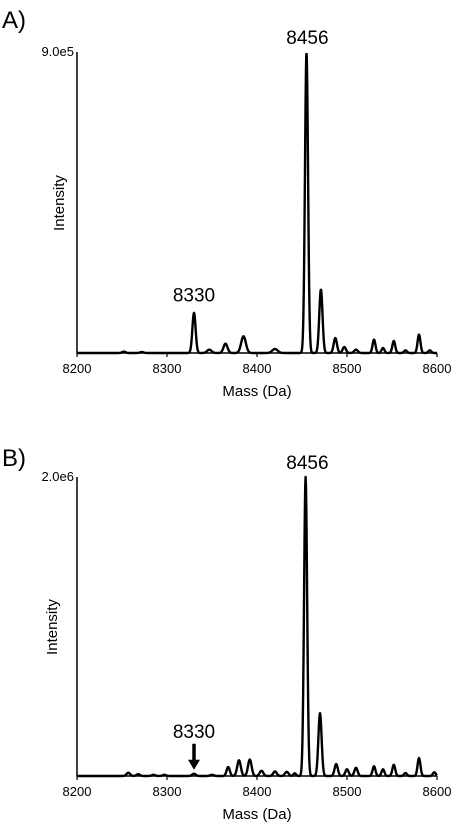 The image size is (456, 830). I want to click on panel-label: A), so click(14, 20).